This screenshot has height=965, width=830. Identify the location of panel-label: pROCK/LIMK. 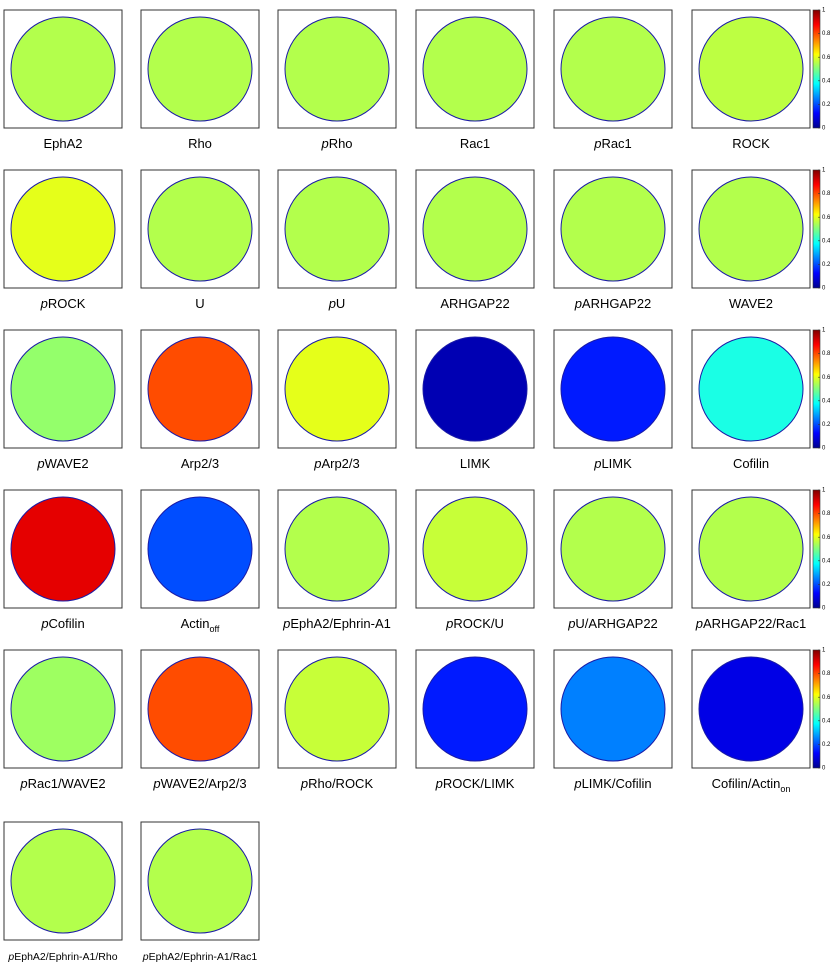
(475, 783).